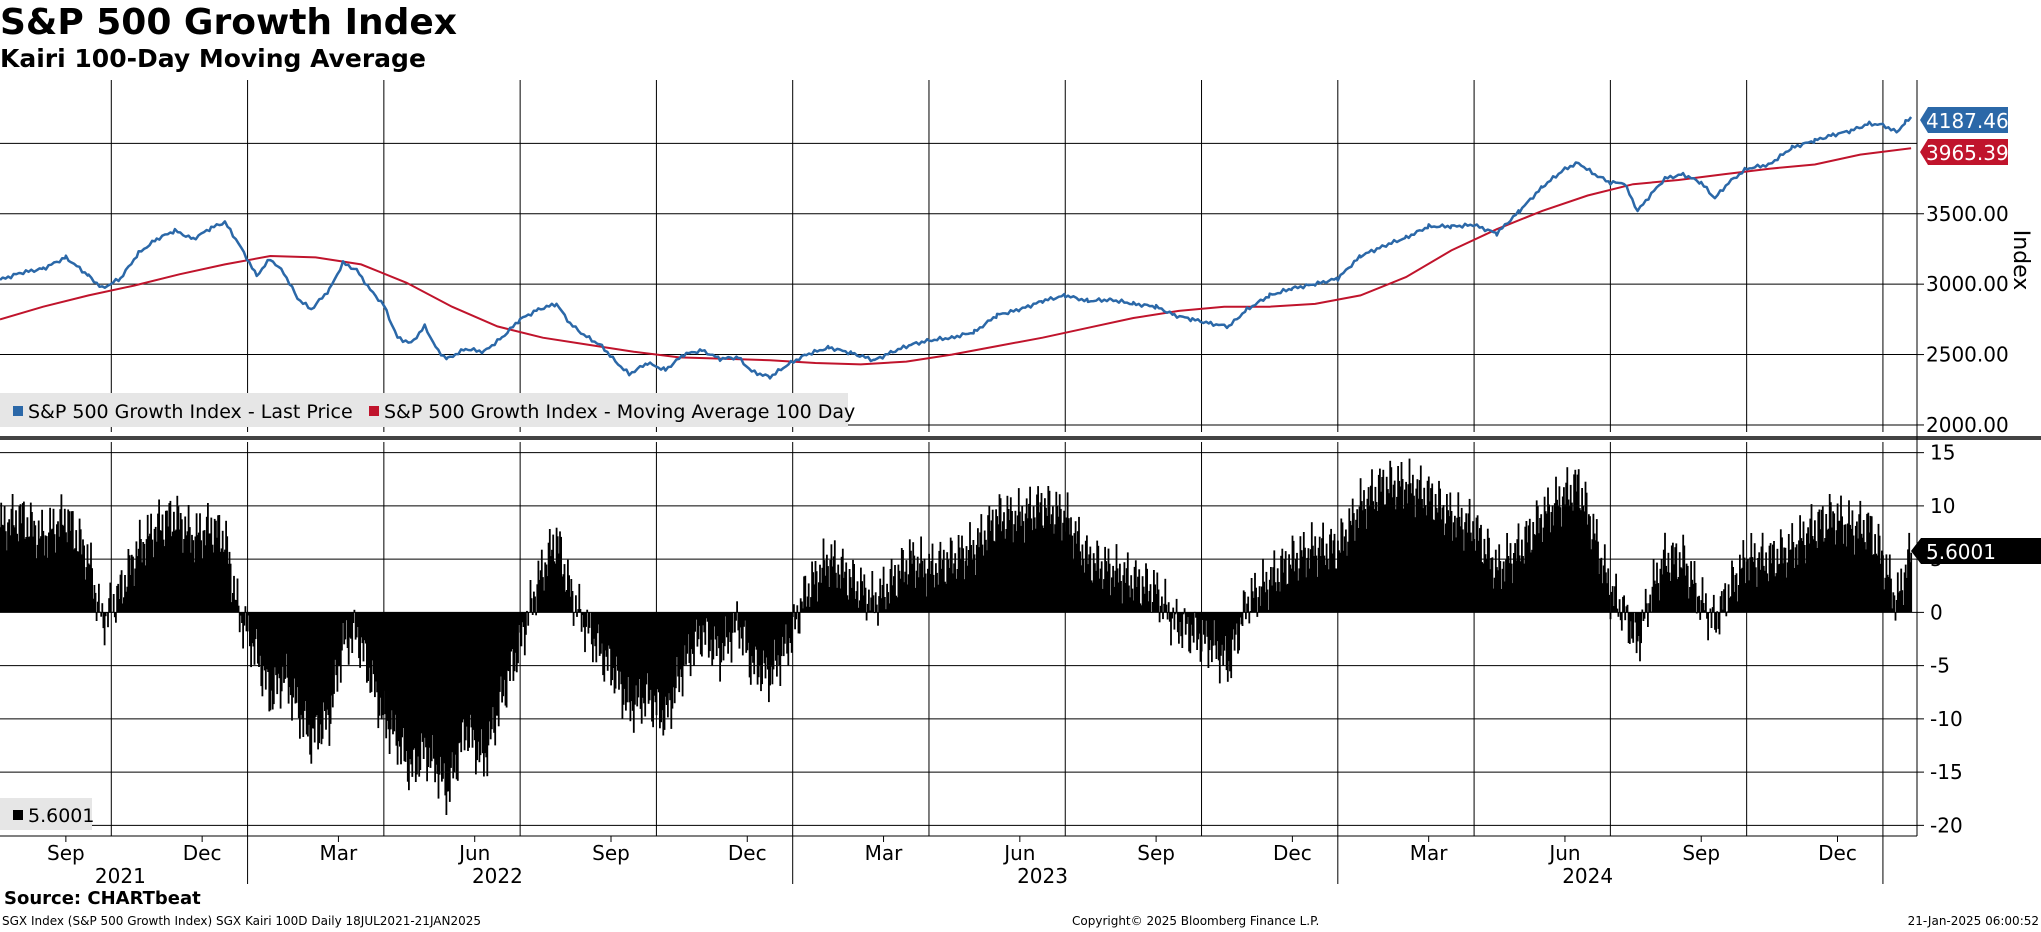 The width and height of the screenshot is (2041, 932). What do you see at coordinates (1196, 921) in the screenshot?
I see `copyright-note: Copyright© 2025 Bloomberg Finance L.P.` at bounding box center [1196, 921].